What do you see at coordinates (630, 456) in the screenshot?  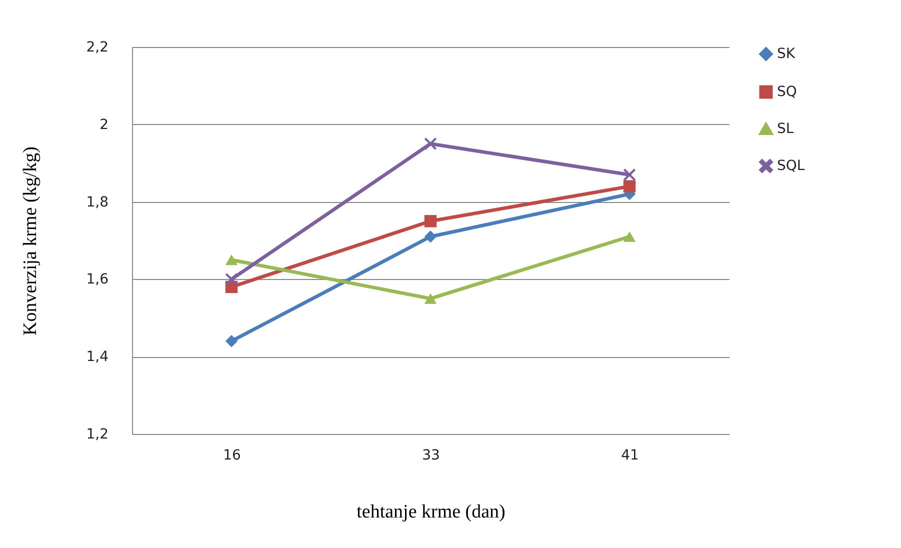 I see `x-tick-label: 41` at bounding box center [630, 456].